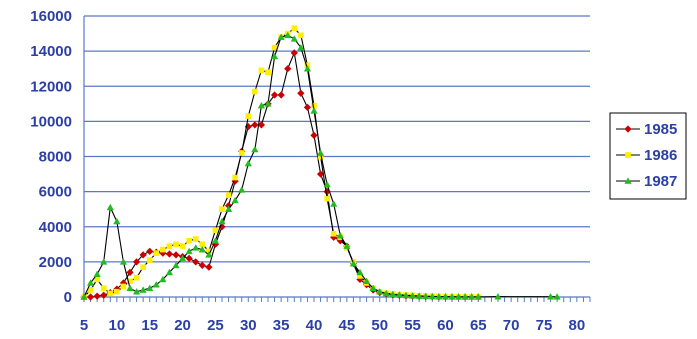 This screenshot has height=339, width=697. I want to click on x-tick-label: 15, so click(149, 325).